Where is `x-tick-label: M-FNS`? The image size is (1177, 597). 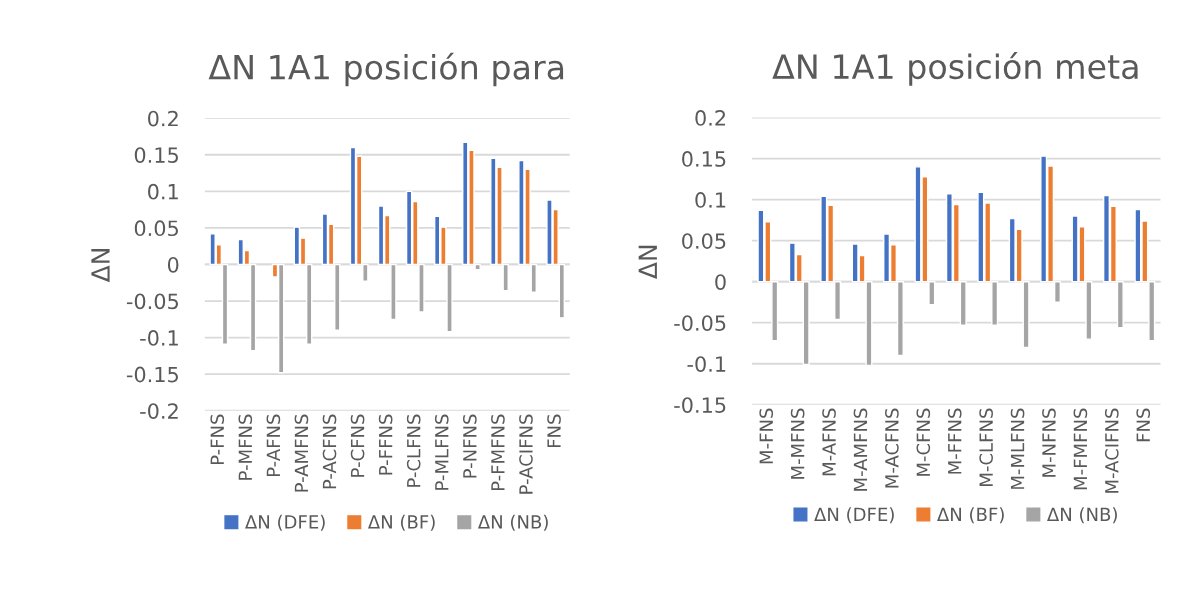
x-tick-label: M-FNS is located at coordinates (766, 436).